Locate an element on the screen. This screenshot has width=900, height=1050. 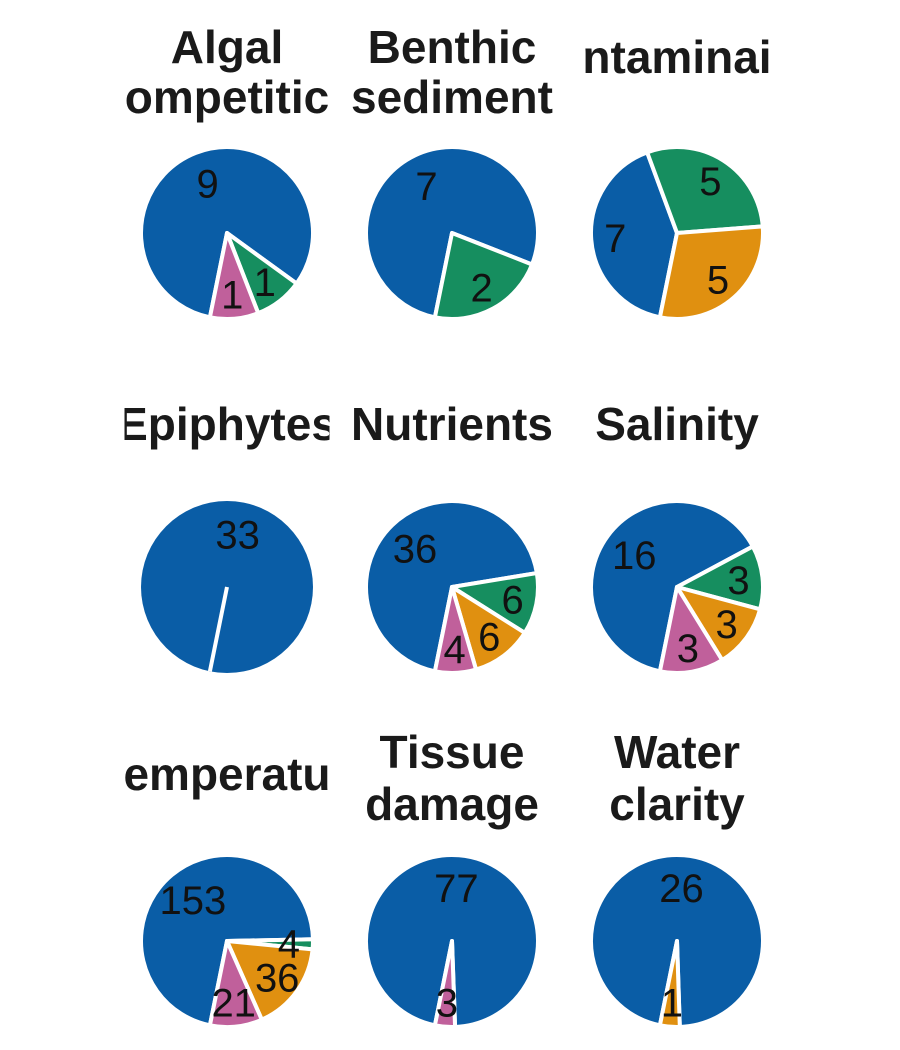
pie-title: Water is located at coordinates (677, 752).